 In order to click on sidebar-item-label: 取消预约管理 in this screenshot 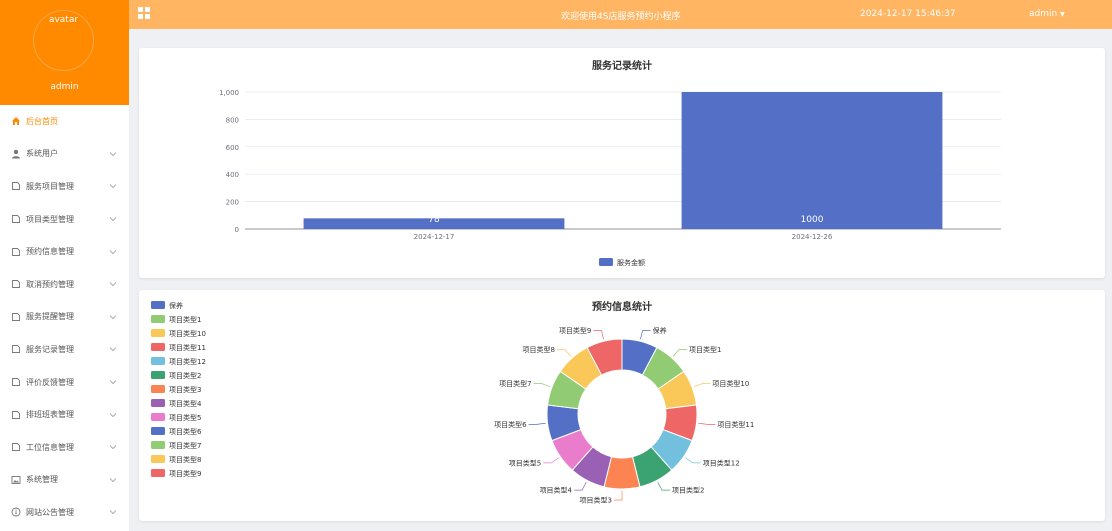, I will do `click(50, 284)`.